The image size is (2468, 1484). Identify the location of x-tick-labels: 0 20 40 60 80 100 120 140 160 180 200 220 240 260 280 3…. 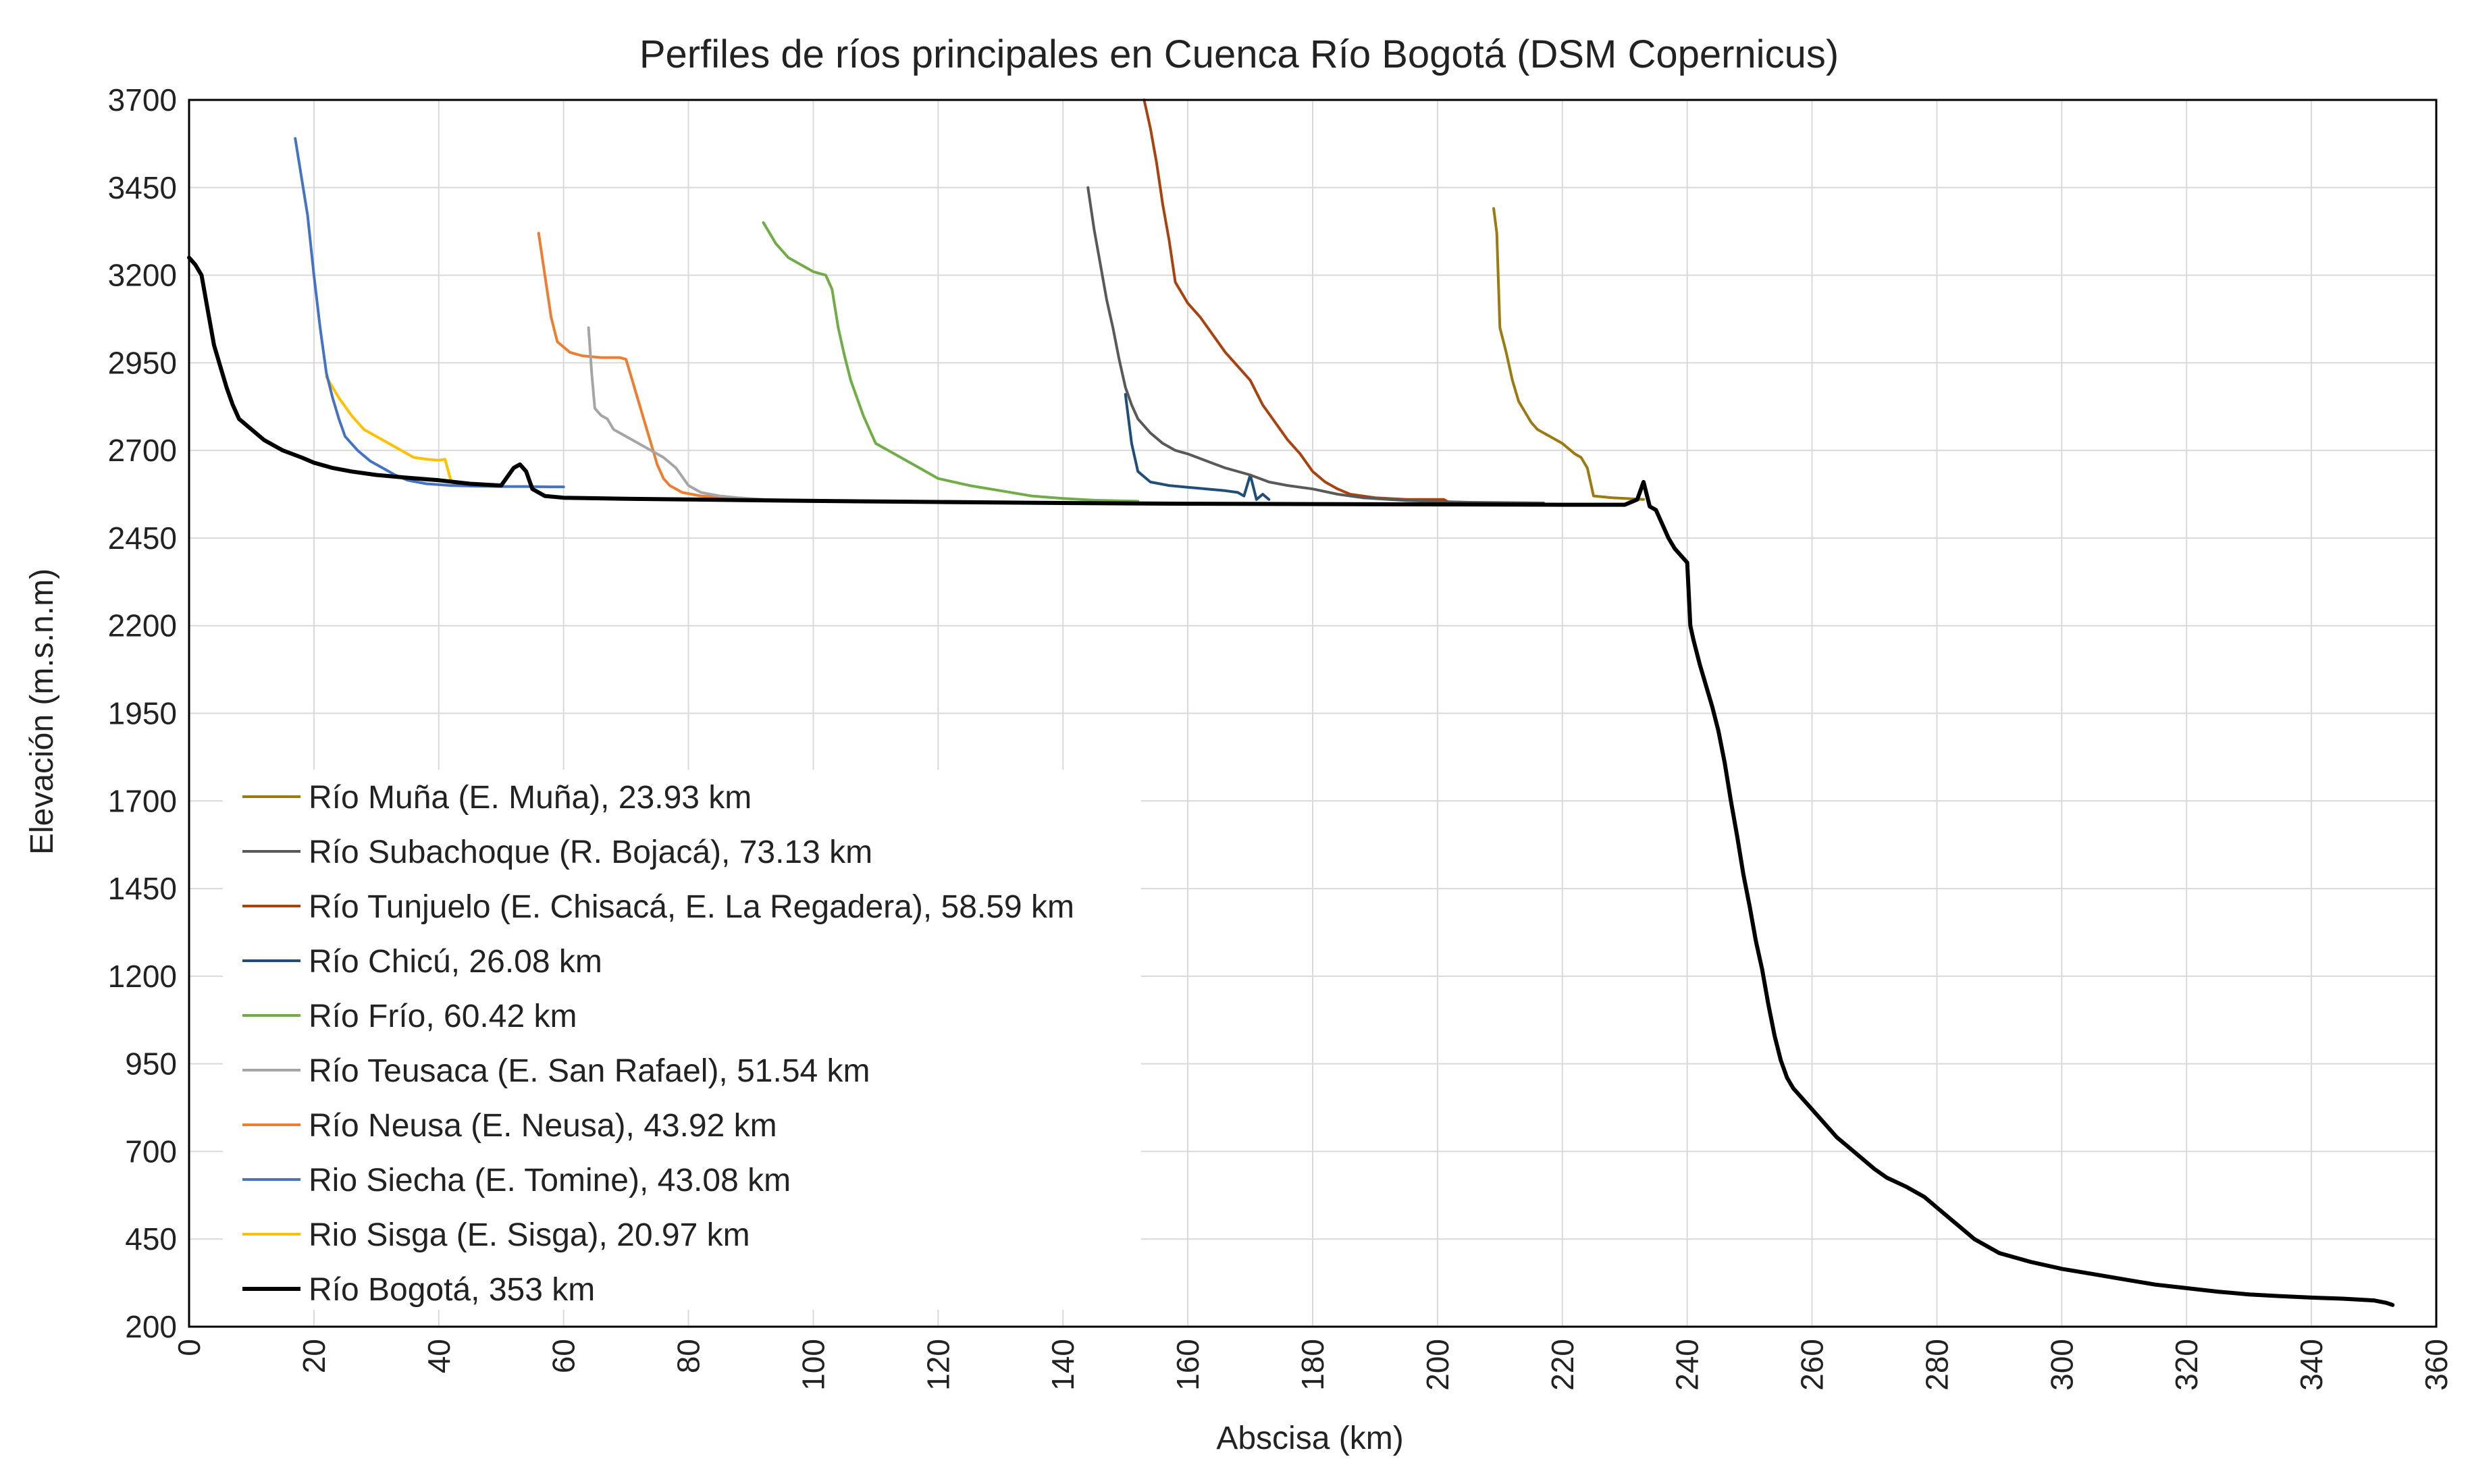
(1313, 1365).